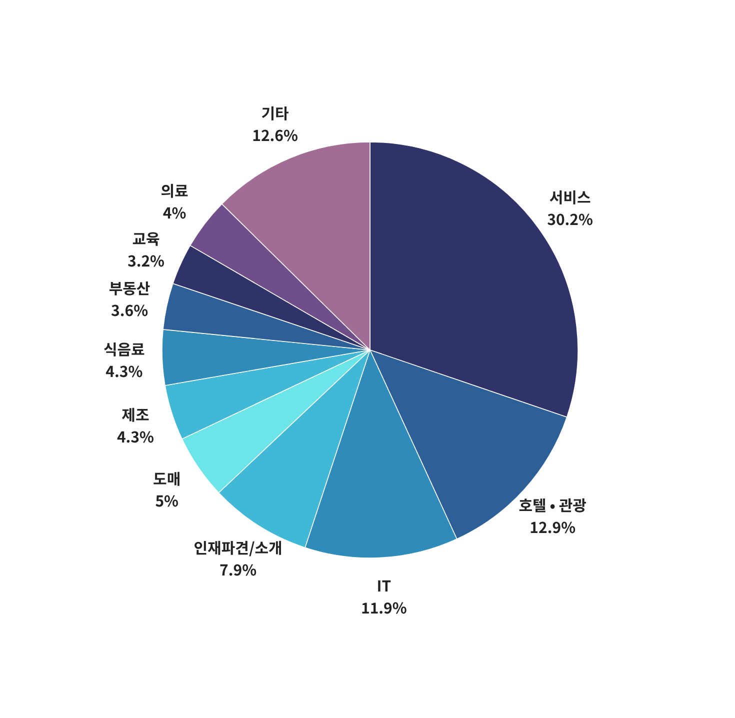 The image size is (735, 718). Describe the element at coordinates (129, 289) in the screenshot. I see `slice-label: 부동산` at that location.